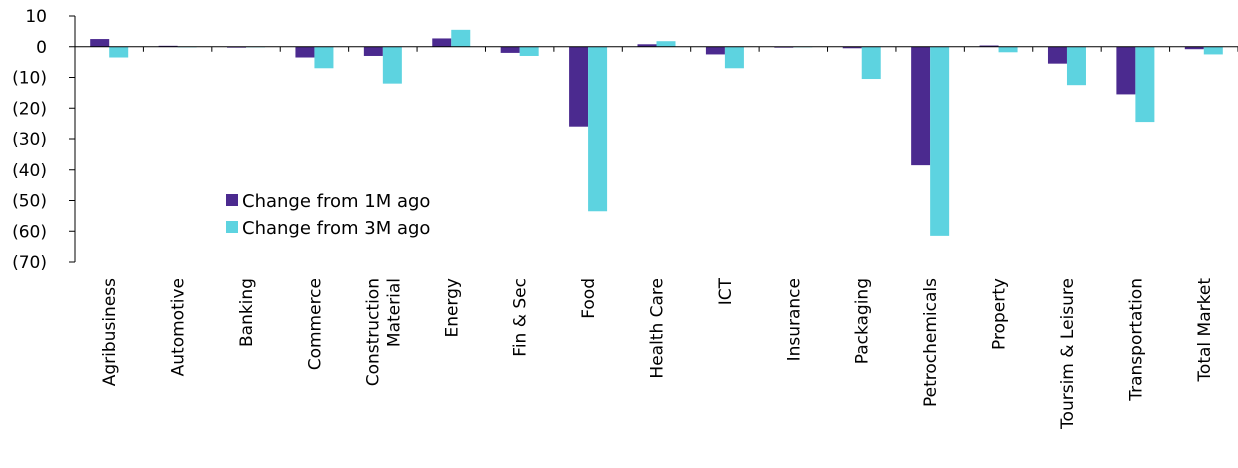 Image resolution: width=1238 pixels, height=468 pixels. Describe the element at coordinates (589, 298) in the screenshot. I see `x-category-label: Food` at that location.